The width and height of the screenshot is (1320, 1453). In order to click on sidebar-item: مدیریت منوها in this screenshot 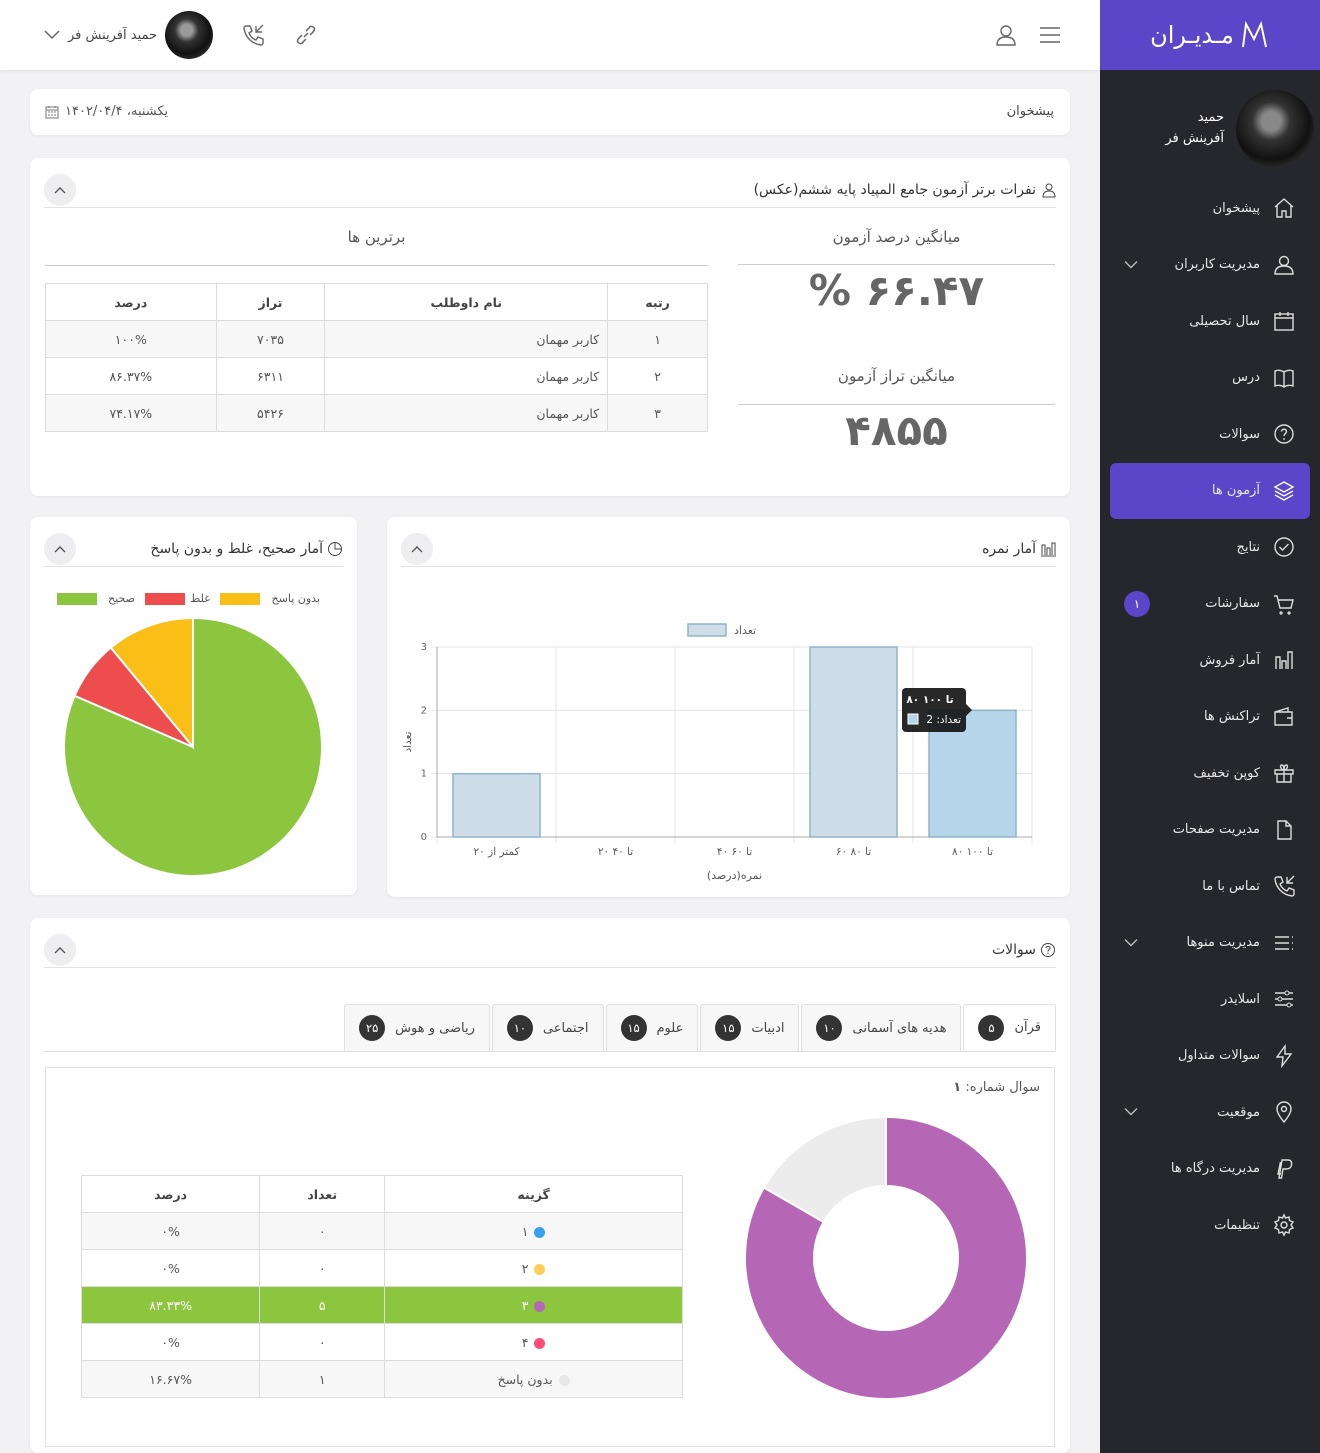, I will do `click(1210, 943)`.